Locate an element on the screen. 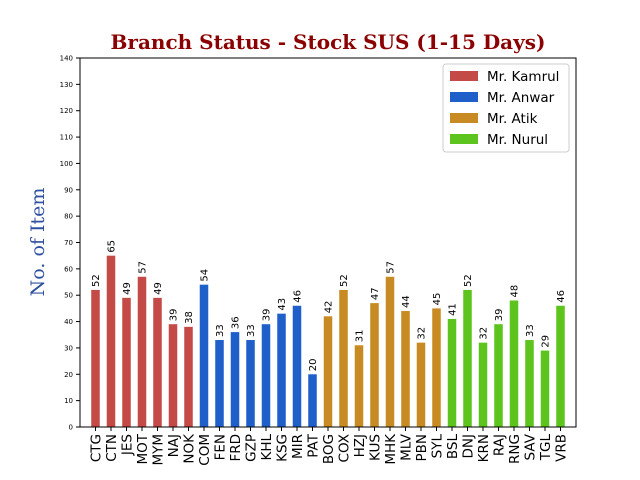  bar-gzp is located at coordinates (250, 383).